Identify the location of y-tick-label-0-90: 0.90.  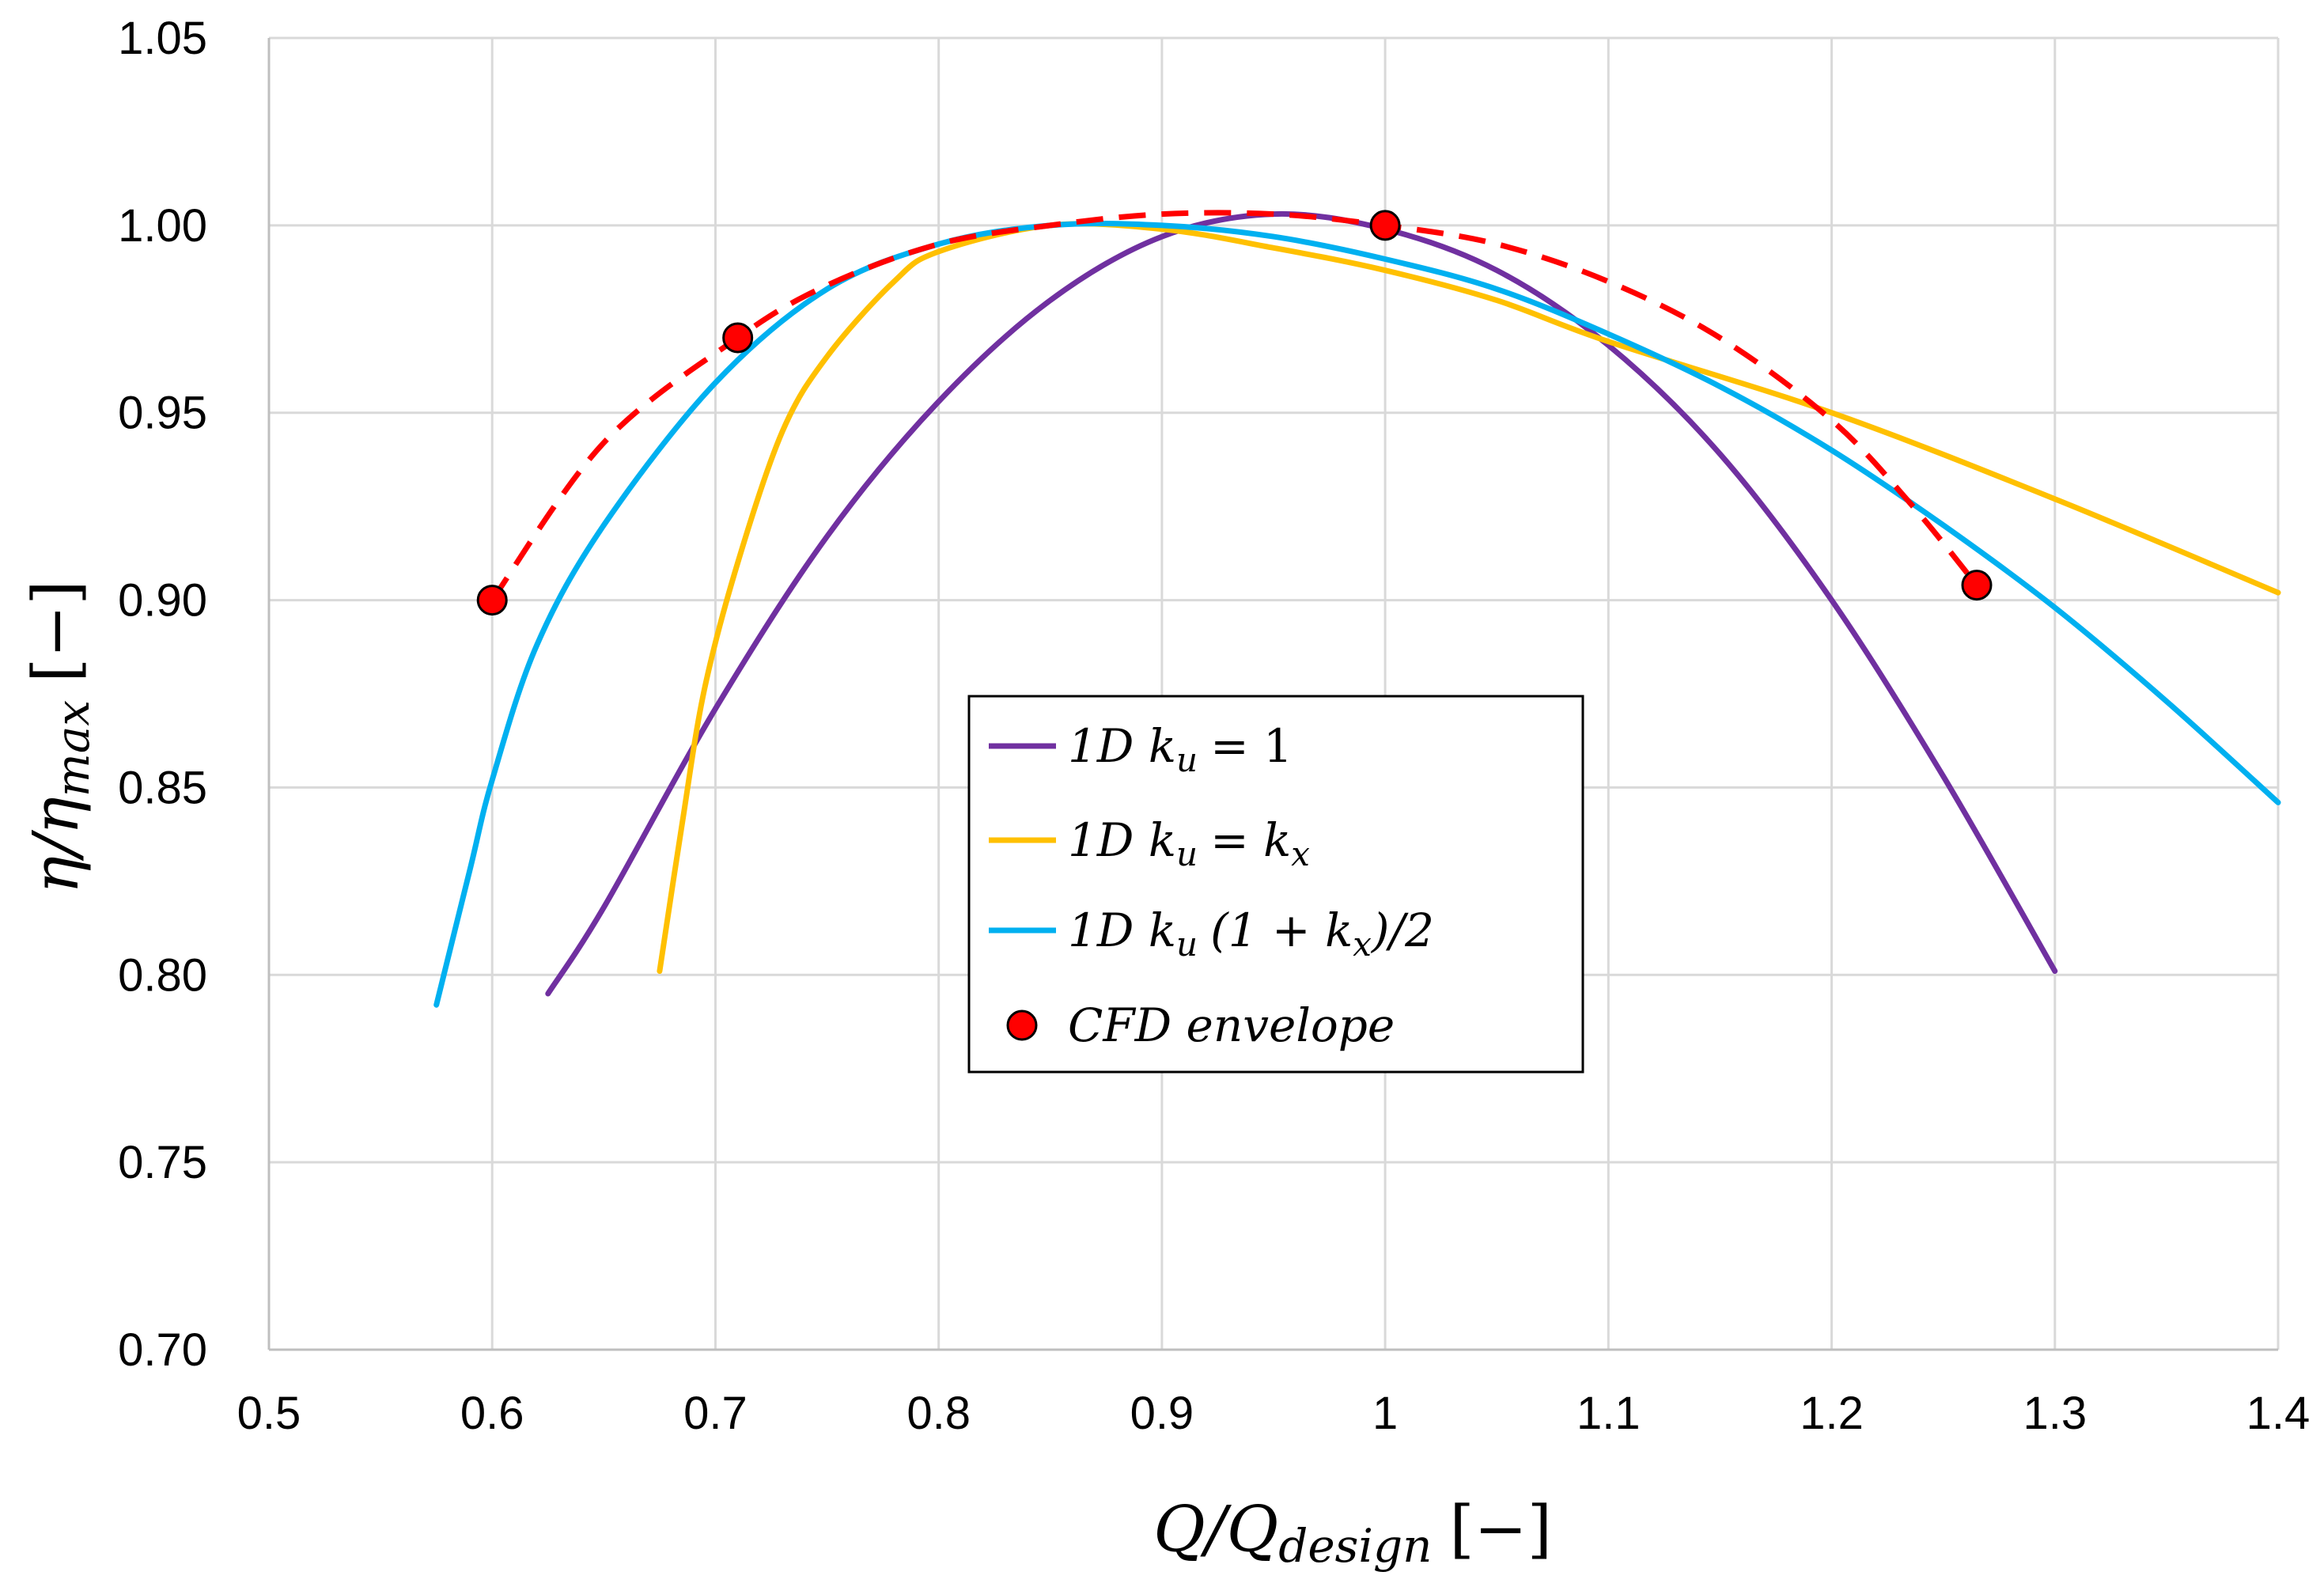
(162, 601).